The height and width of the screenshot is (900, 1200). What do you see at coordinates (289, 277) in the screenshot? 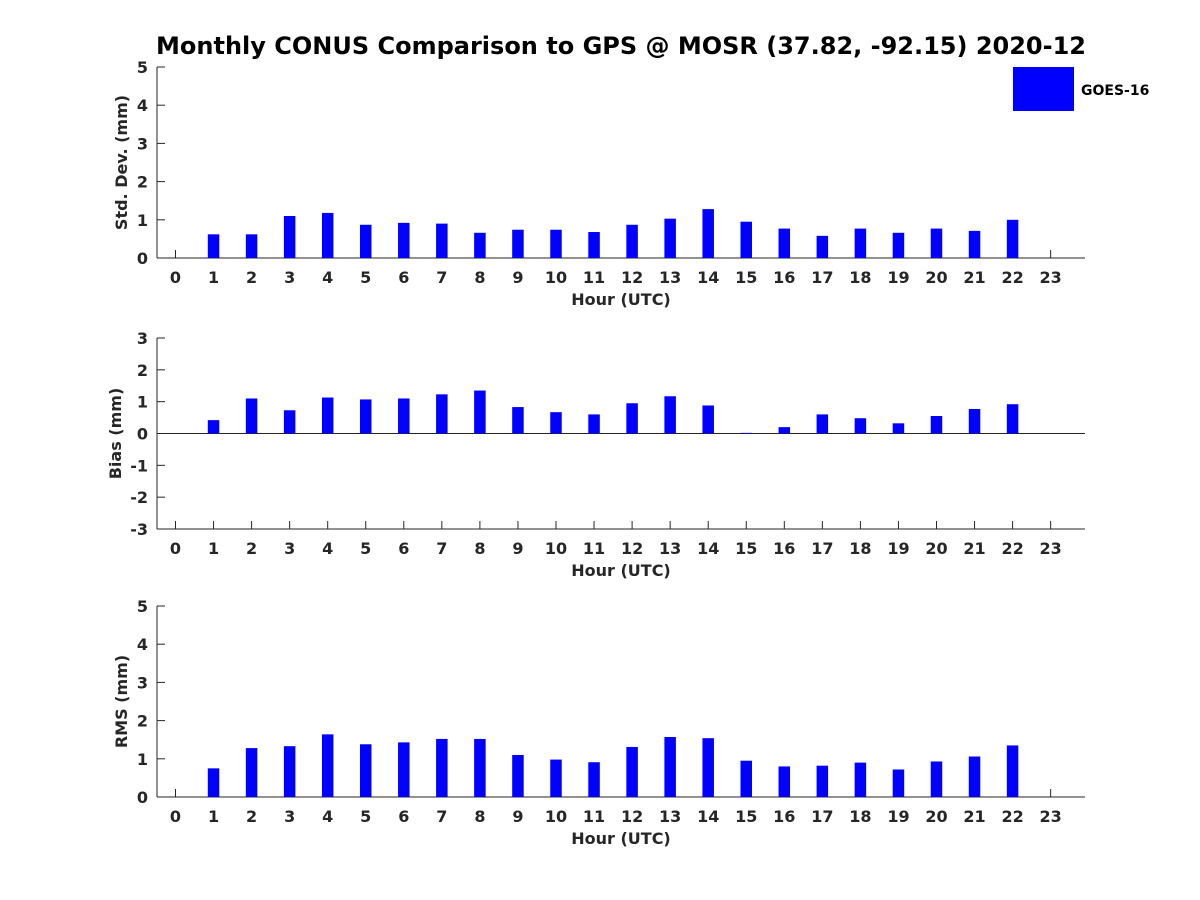
I see `x-tick-label: 3` at bounding box center [289, 277].